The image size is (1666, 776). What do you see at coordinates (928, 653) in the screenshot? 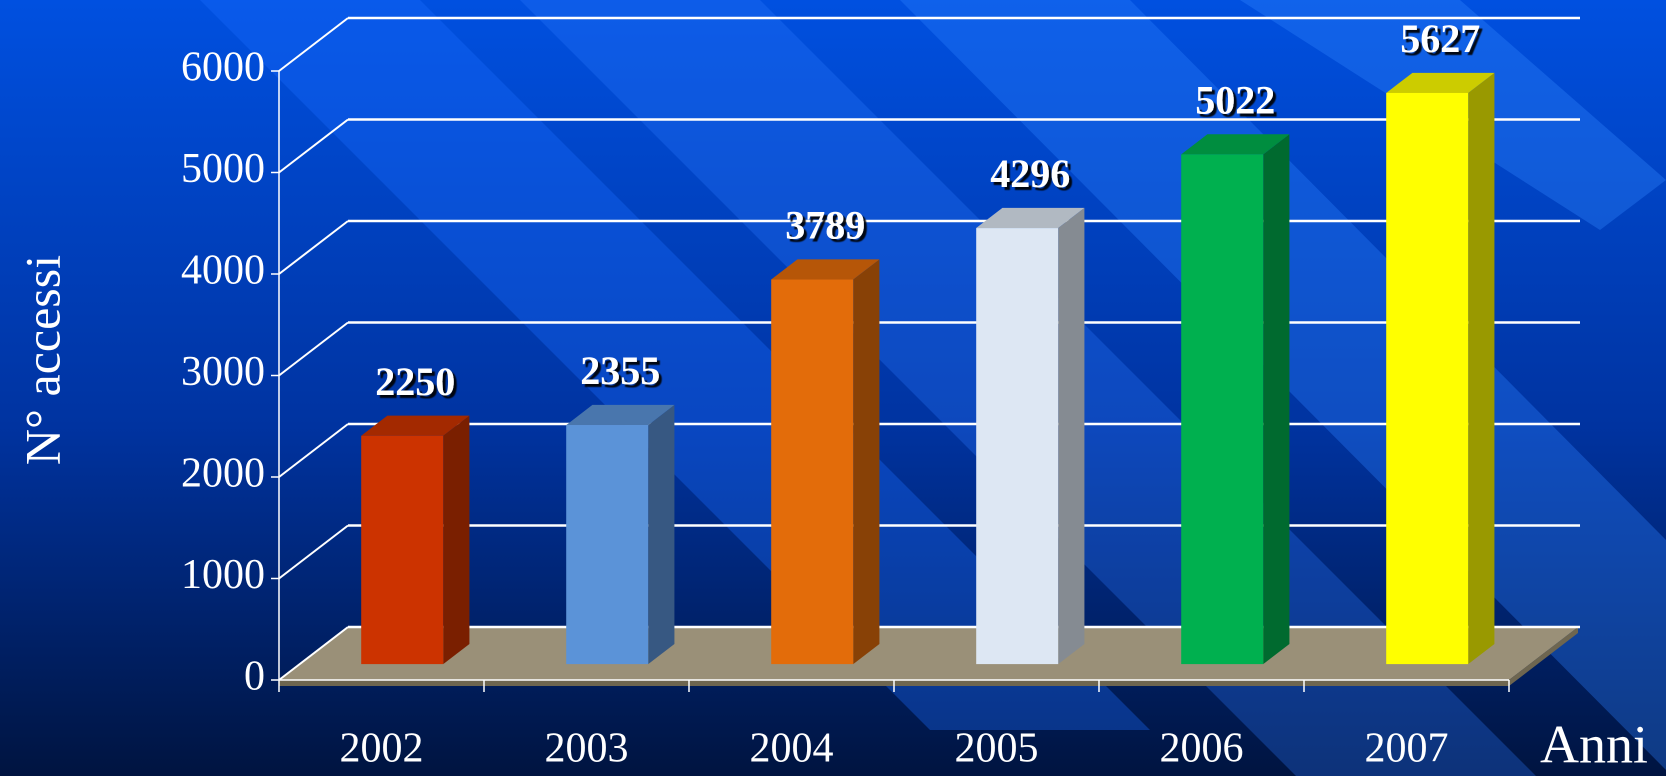
I see `floor` at bounding box center [928, 653].